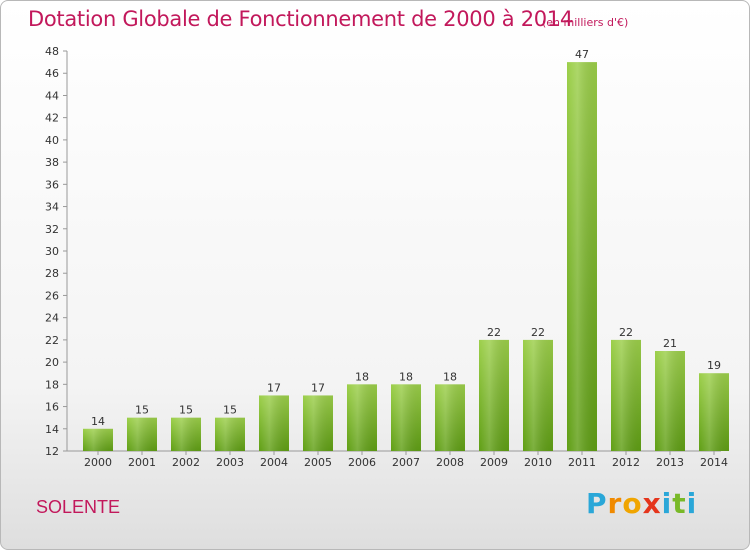  I want to click on y-tick-label: 14, so click(52, 429).